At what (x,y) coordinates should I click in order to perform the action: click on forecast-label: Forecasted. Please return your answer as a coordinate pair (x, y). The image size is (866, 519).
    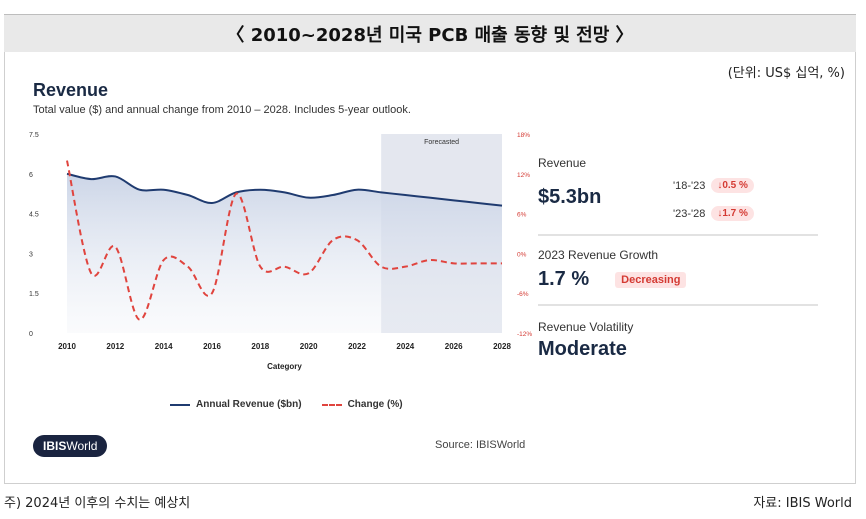
    Looking at the image, I should click on (441, 142).